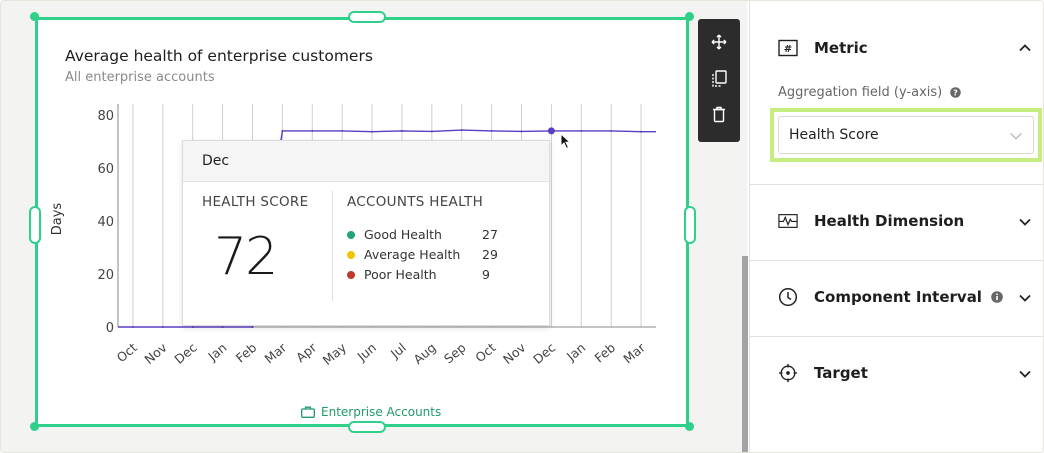 This screenshot has width=1044, height=453. I want to click on section-metric-title: Metric, so click(841, 48).